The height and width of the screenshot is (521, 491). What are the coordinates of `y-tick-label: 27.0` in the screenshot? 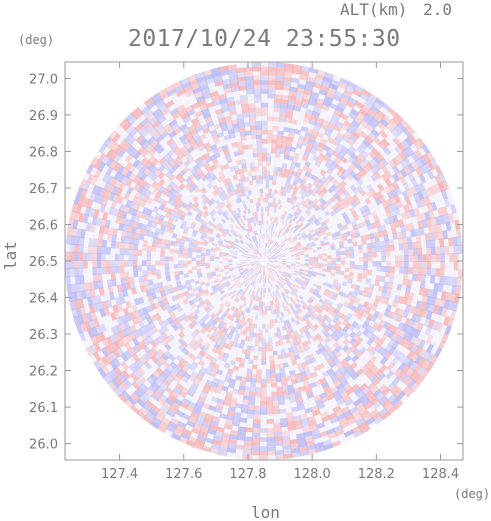 It's located at (43, 79).